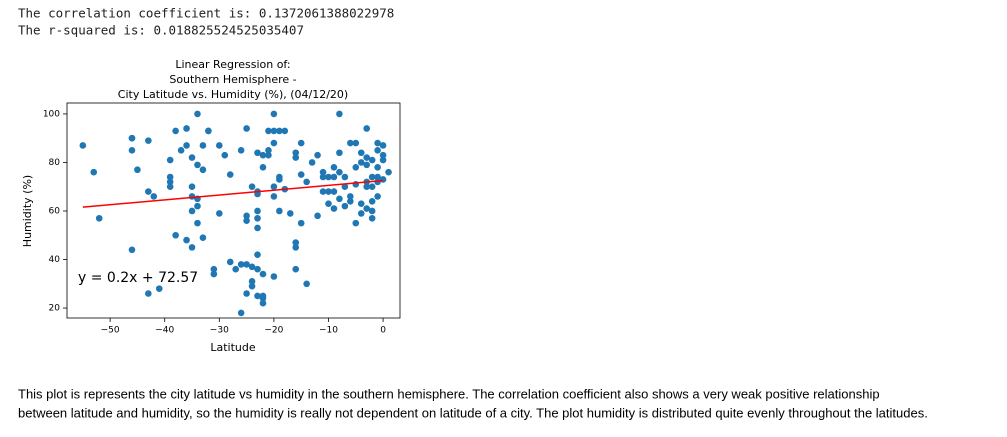 This screenshot has height=437, width=1007. Describe the element at coordinates (55, 211) in the screenshot. I see `y-tick-label: 60` at that location.